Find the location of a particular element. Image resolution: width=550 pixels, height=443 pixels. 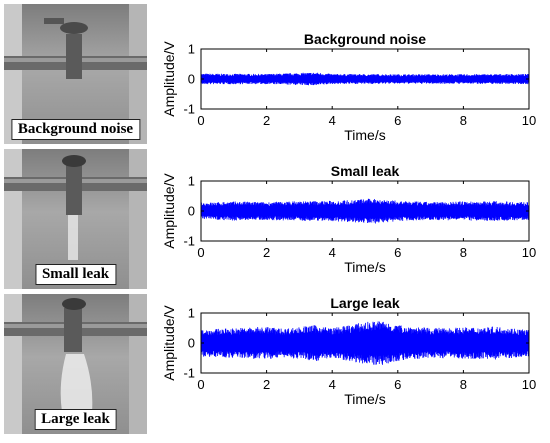

chart-title: Background noise is located at coordinates (365, 39).